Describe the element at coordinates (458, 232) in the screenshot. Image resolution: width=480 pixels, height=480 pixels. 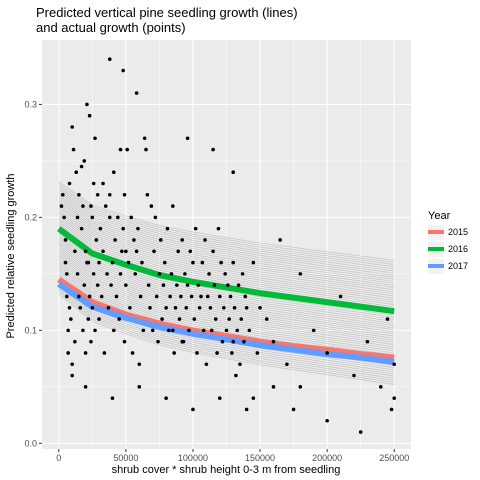
I see `legend-label-2015: 2015` at that location.